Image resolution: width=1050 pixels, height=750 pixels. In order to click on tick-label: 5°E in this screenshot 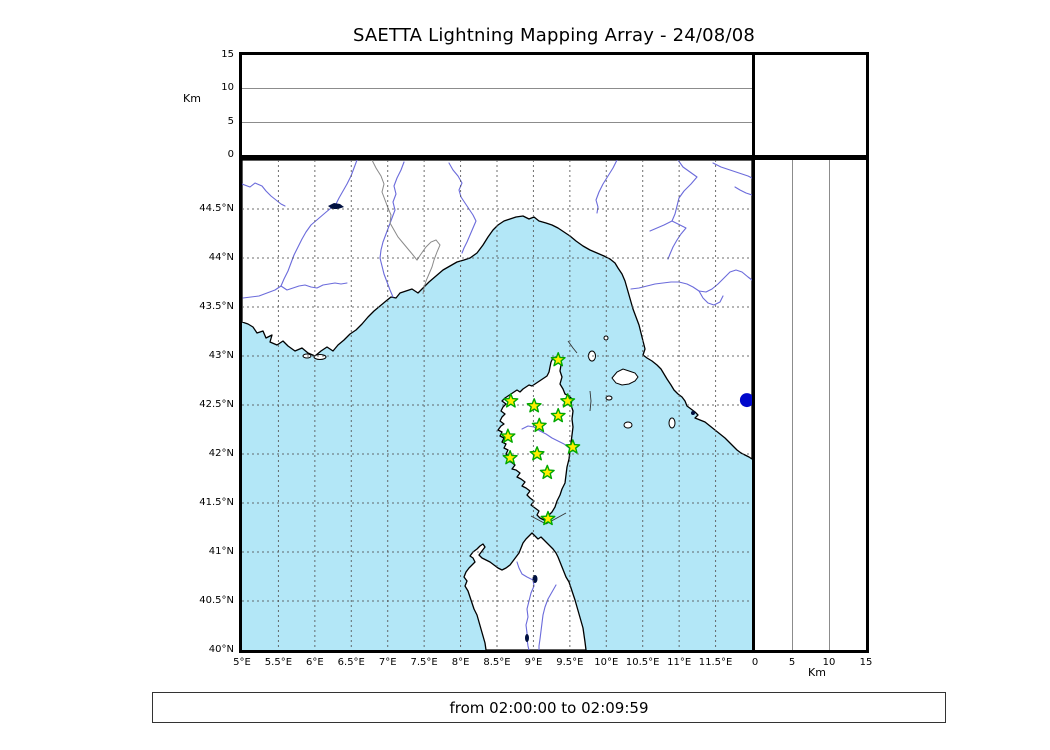, I will do `click(242, 662)`.